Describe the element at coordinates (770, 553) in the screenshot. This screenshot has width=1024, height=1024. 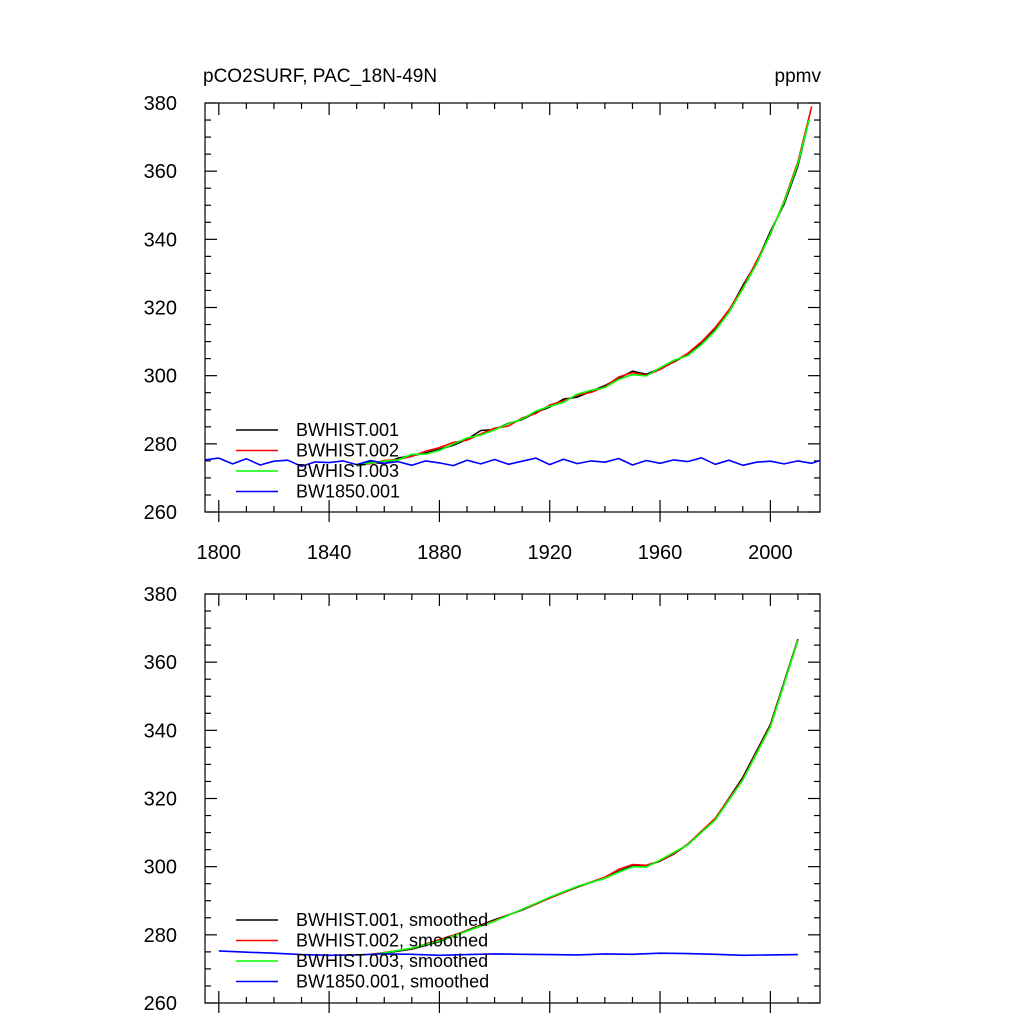
I see `x-tick-label: 2000` at that location.